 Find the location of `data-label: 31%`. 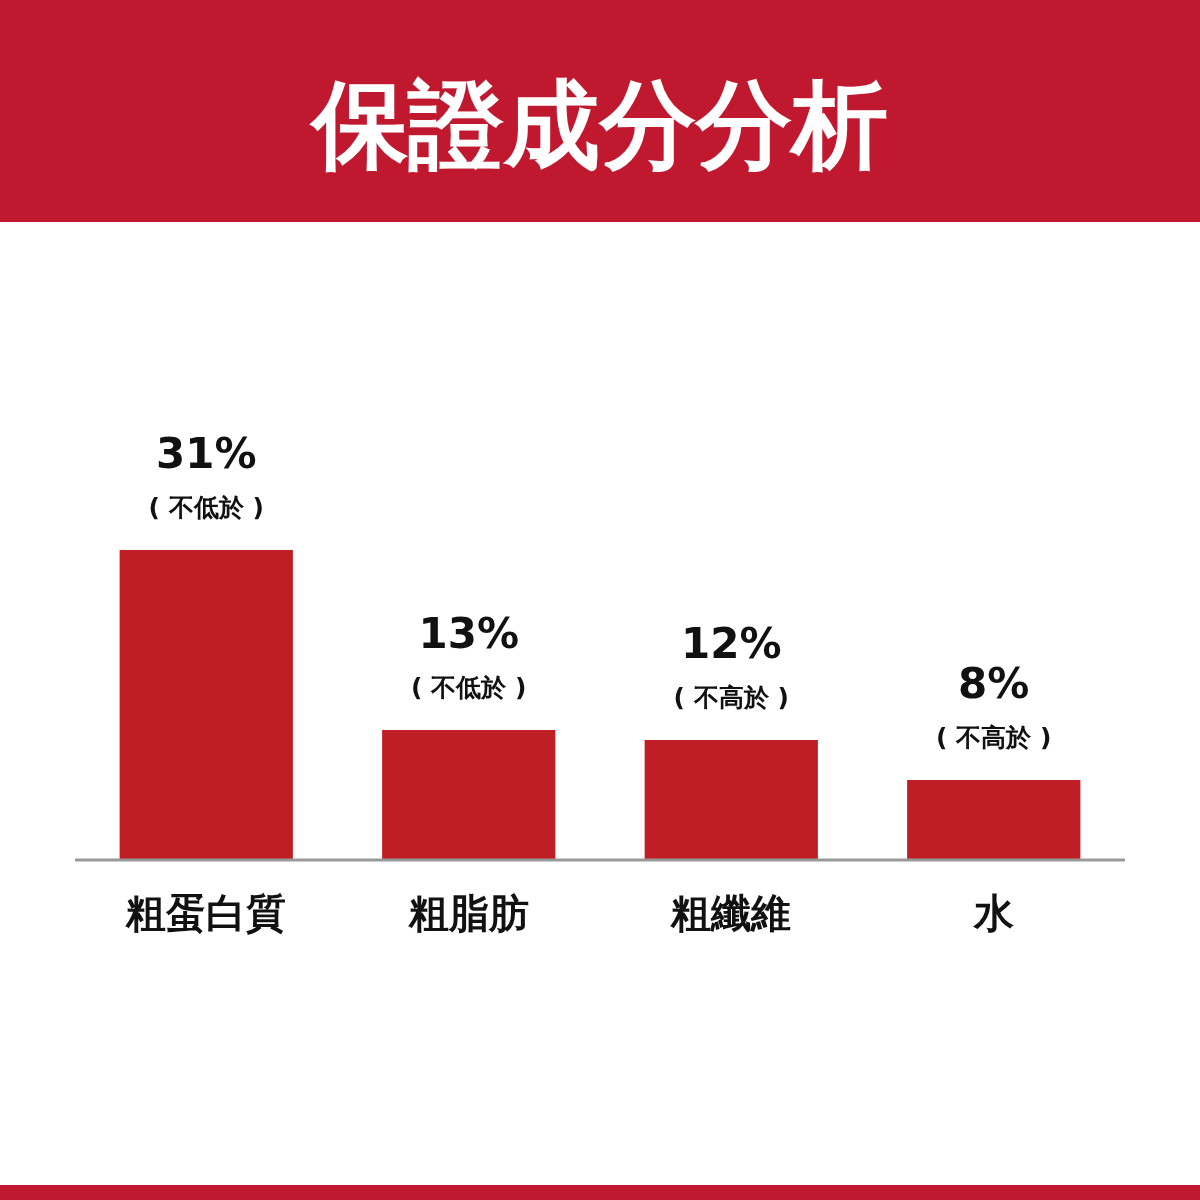

data-label: 31% is located at coordinates (206, 453).